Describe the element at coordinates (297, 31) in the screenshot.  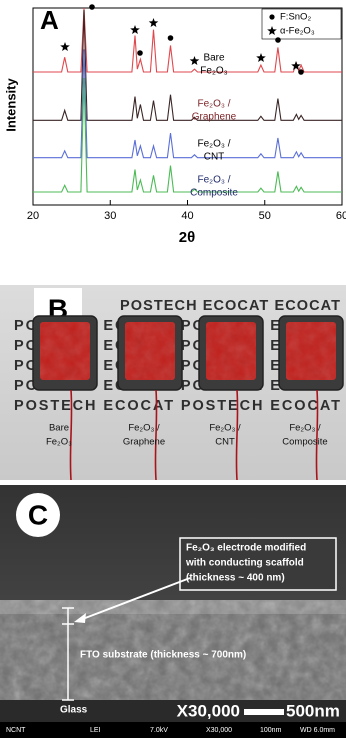
I see `legend-label: α-Fe₂O₃` at that location.